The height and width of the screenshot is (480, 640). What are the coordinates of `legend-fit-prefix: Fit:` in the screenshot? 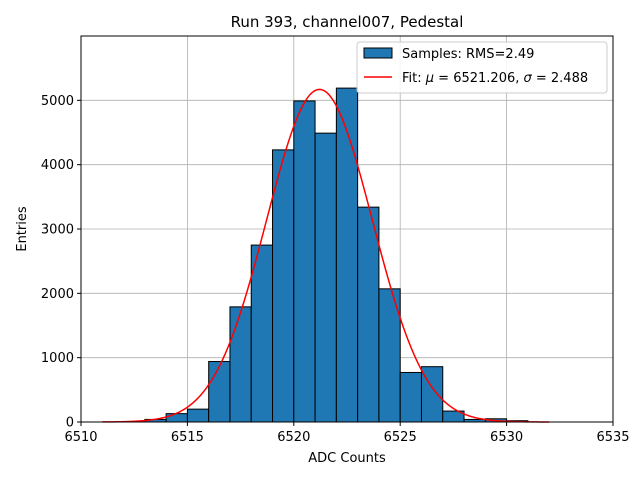 It's located at (414, 78).